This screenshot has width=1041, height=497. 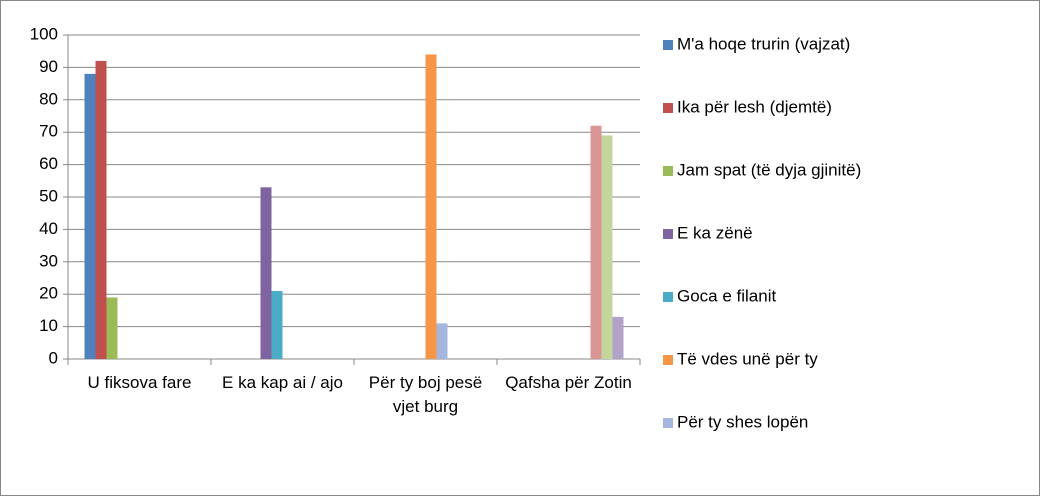 I want to click on legend-label: Të vdes unë për ty, so click(x=747, y=358).